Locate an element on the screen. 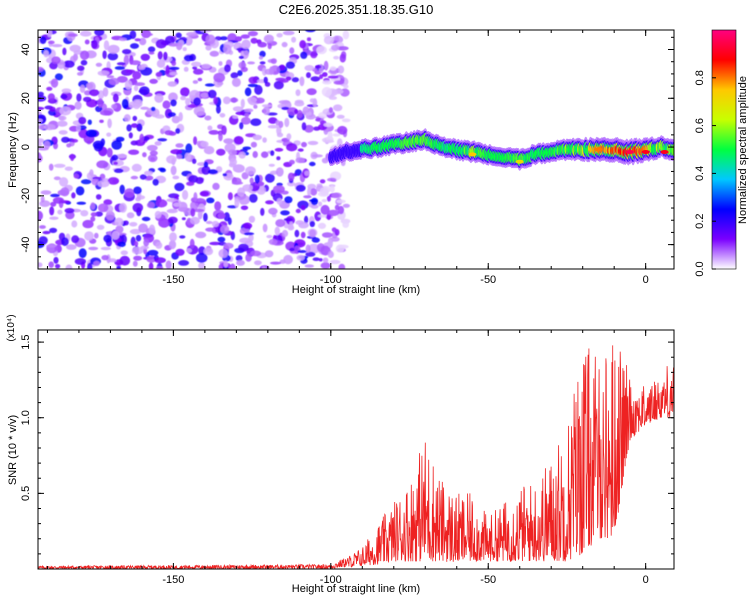  tick-label: 0.5 is located at coordinates (26, 493).